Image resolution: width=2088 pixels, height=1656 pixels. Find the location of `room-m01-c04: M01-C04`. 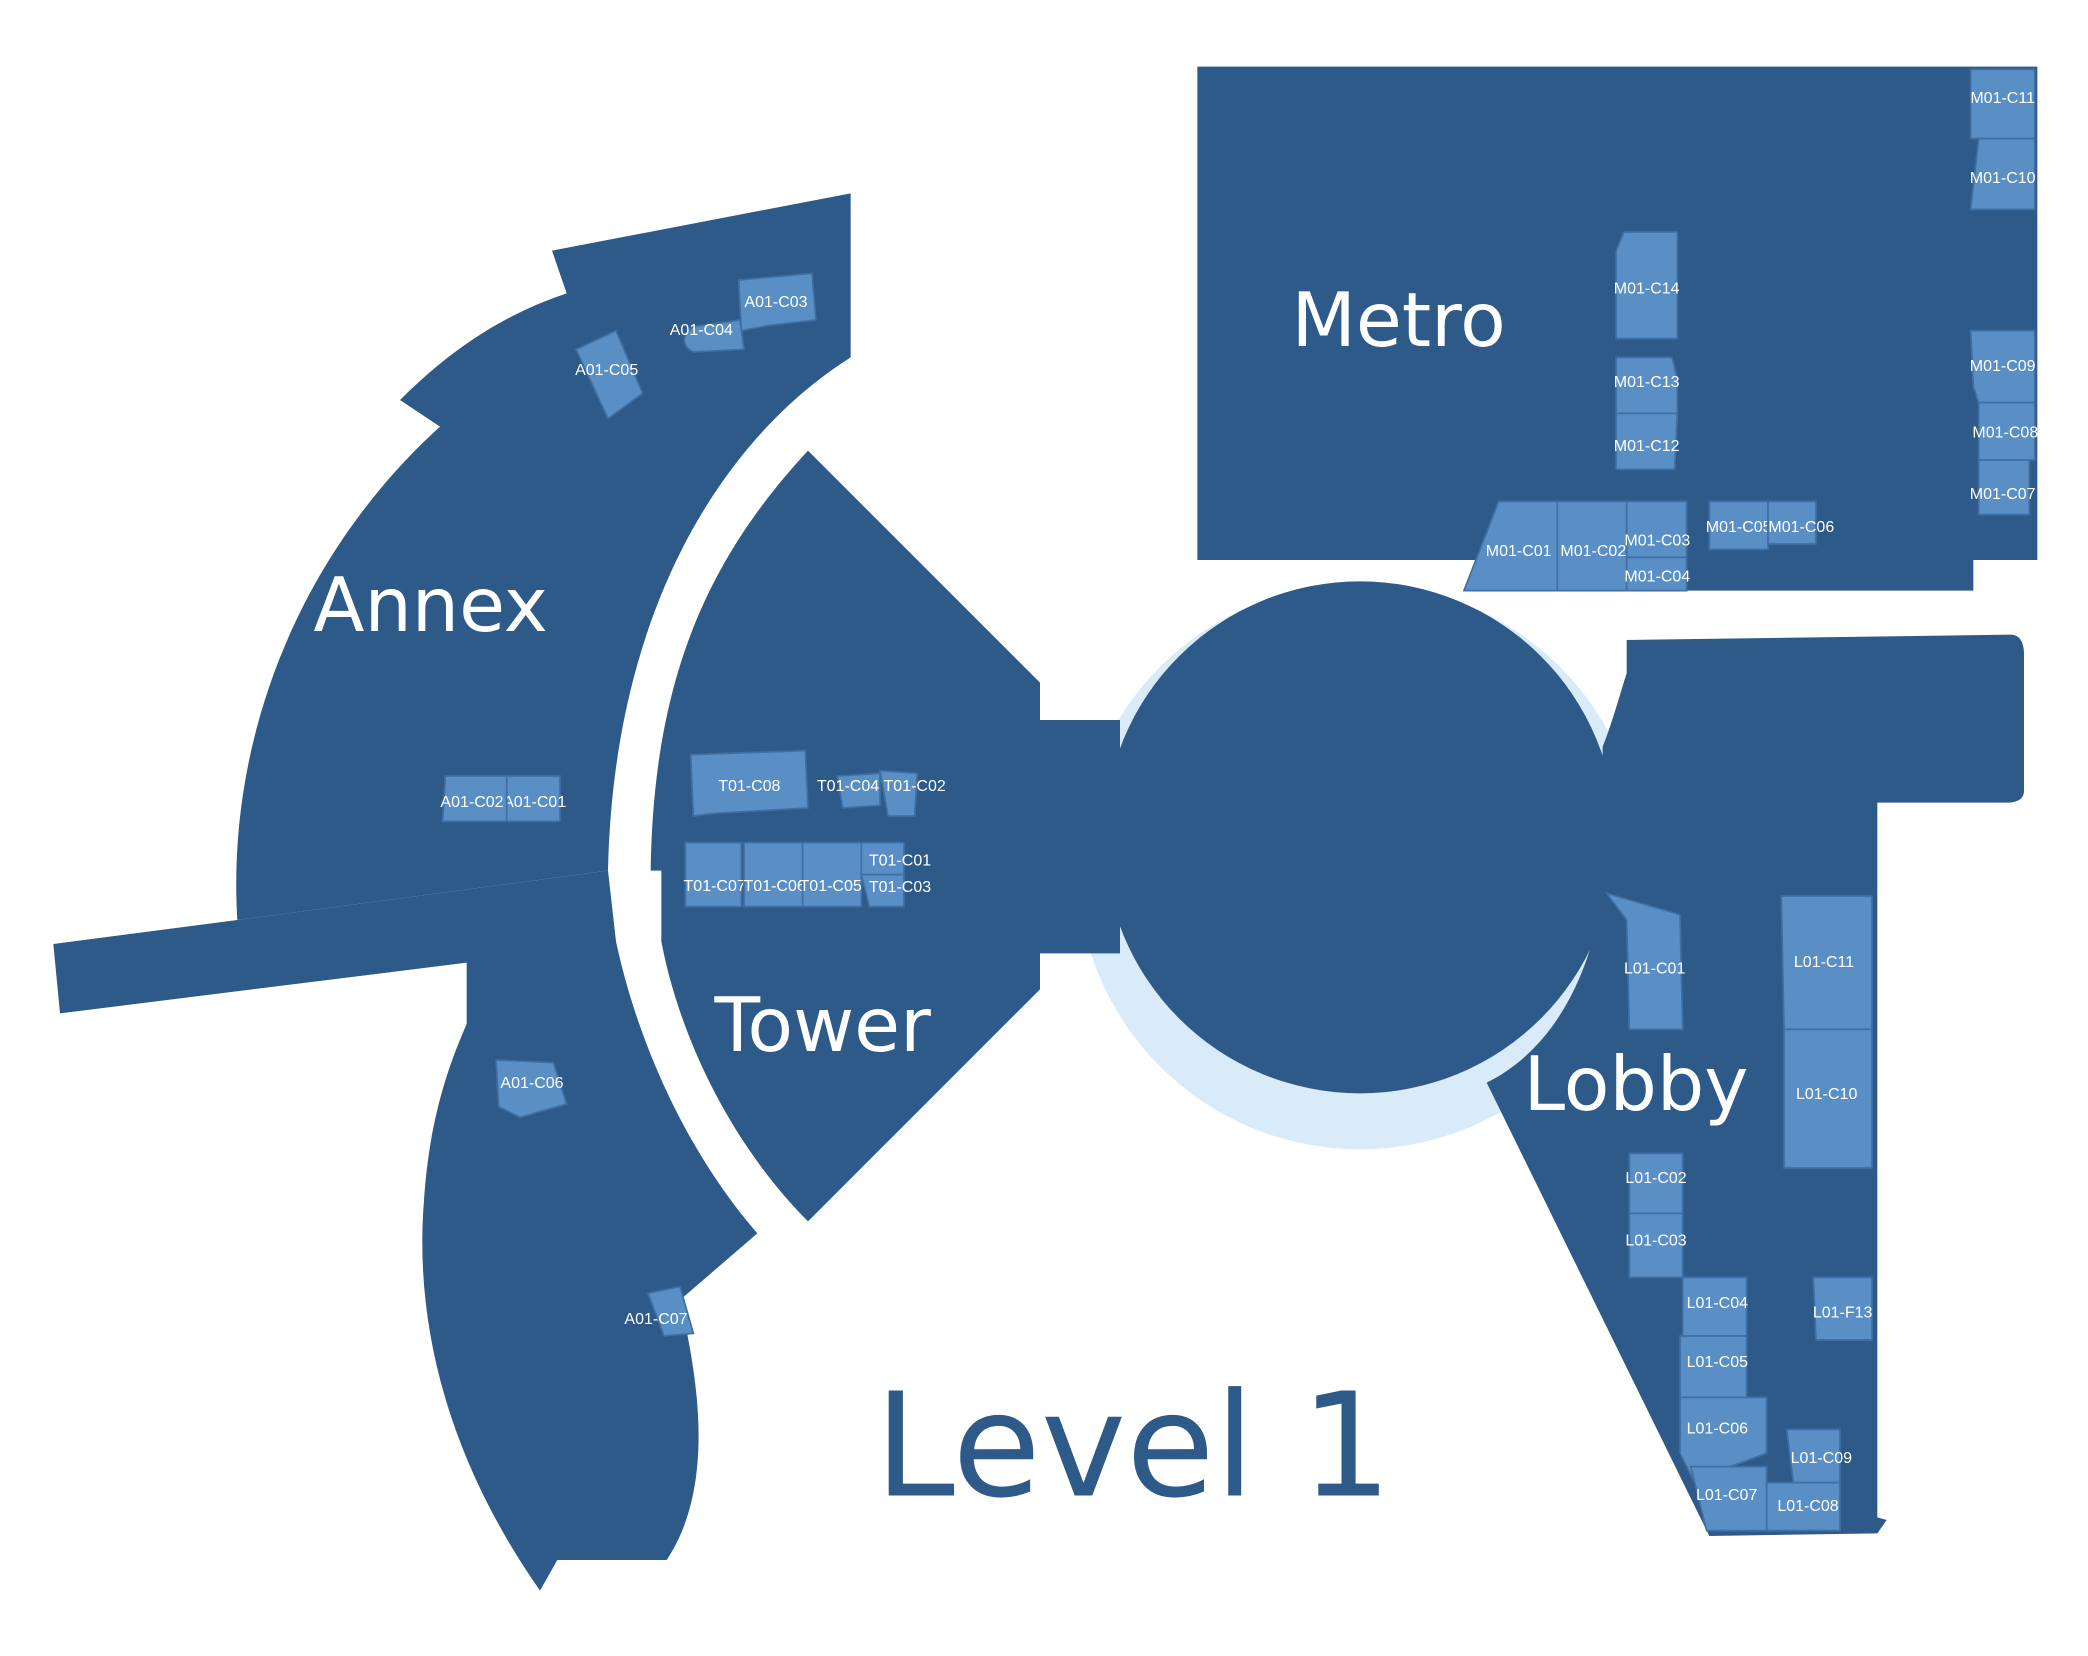

room-m01-c04: M01-C04 is located at coordinates (1657, 574).